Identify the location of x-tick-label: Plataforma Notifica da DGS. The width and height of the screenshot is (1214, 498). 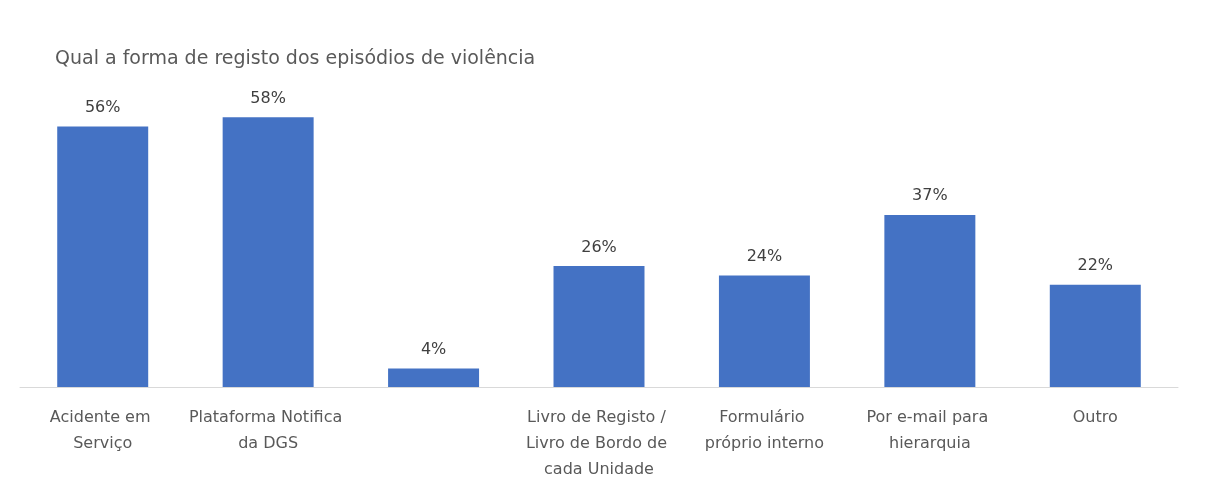
(268, 429).